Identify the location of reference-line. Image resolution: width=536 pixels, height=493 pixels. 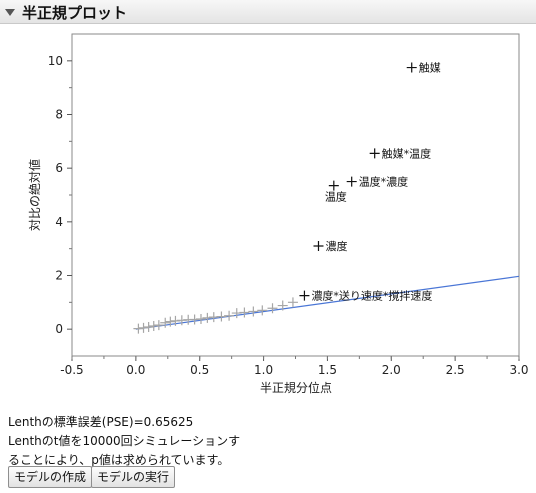
(327, 302).